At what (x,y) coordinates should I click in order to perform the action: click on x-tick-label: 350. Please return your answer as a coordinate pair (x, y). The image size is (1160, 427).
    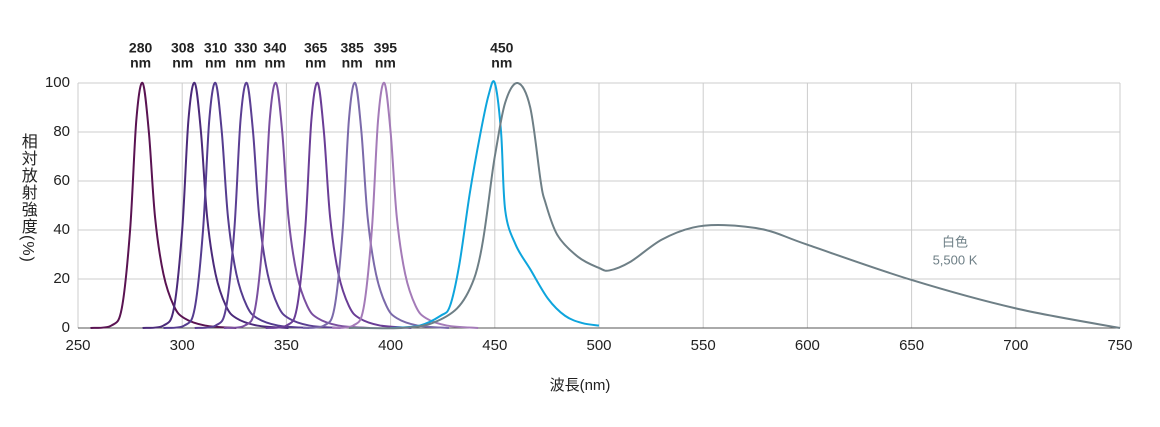
    Looking at the image, I should click on (286, 345).